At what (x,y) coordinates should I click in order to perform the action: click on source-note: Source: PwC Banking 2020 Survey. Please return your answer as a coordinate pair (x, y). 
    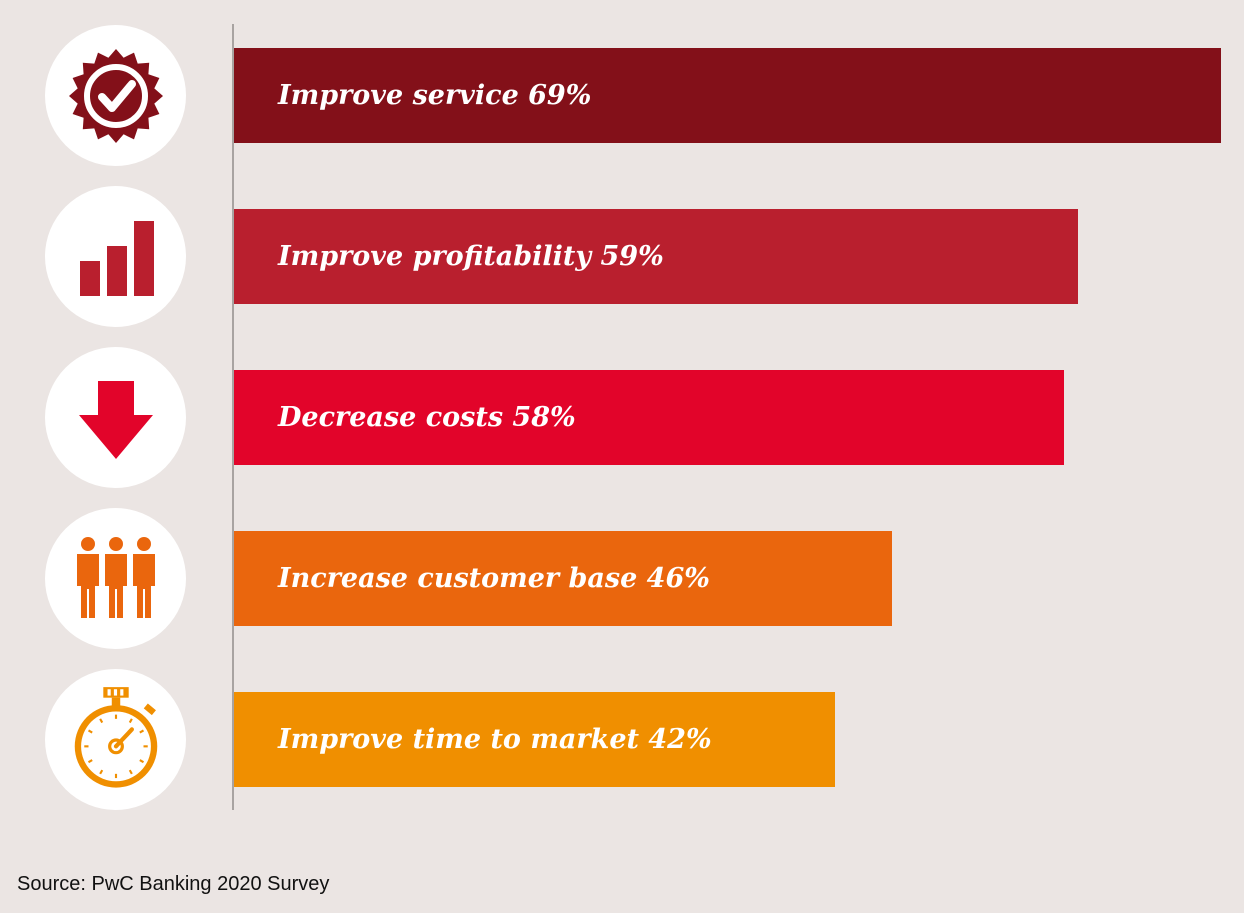
    Looking at the image, I should click on (173, 884).